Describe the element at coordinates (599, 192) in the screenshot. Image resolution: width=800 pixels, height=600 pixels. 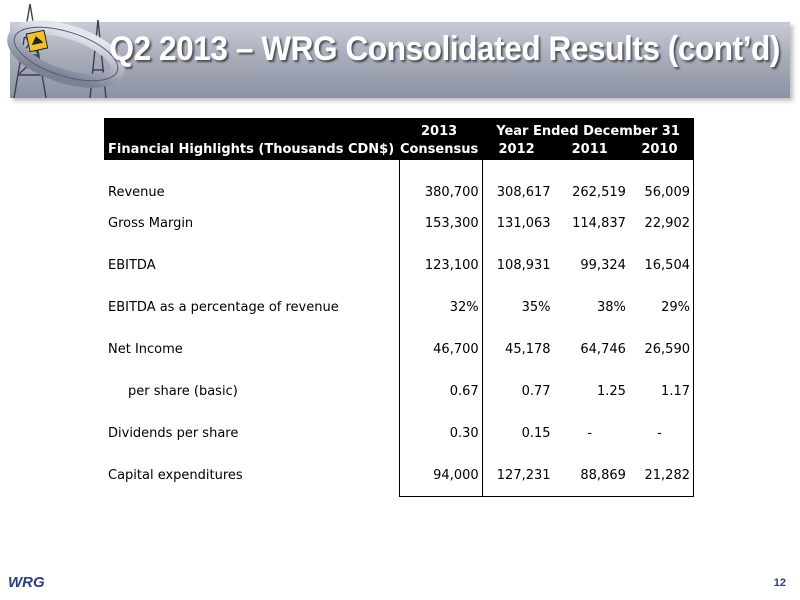
I see `cell-2011: 262,519` at that location.